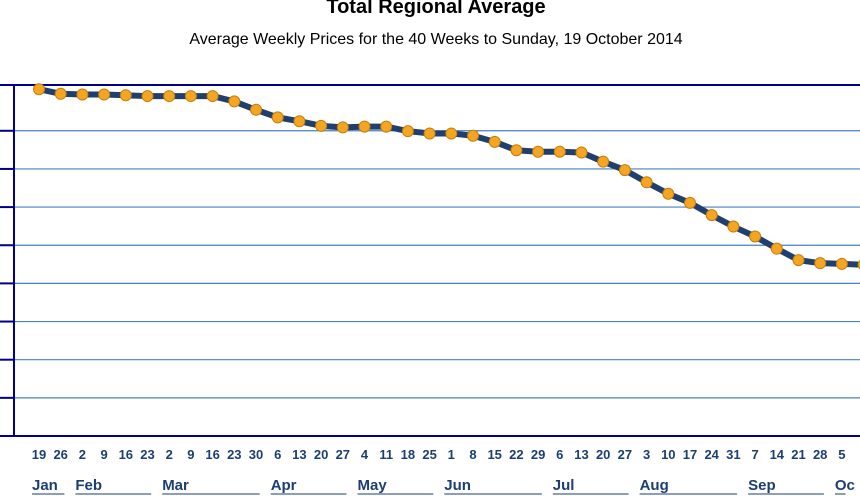  Describe the element at coordinates (429, 454) in the screenshot. I see `x-tick-label: 25` at that location.